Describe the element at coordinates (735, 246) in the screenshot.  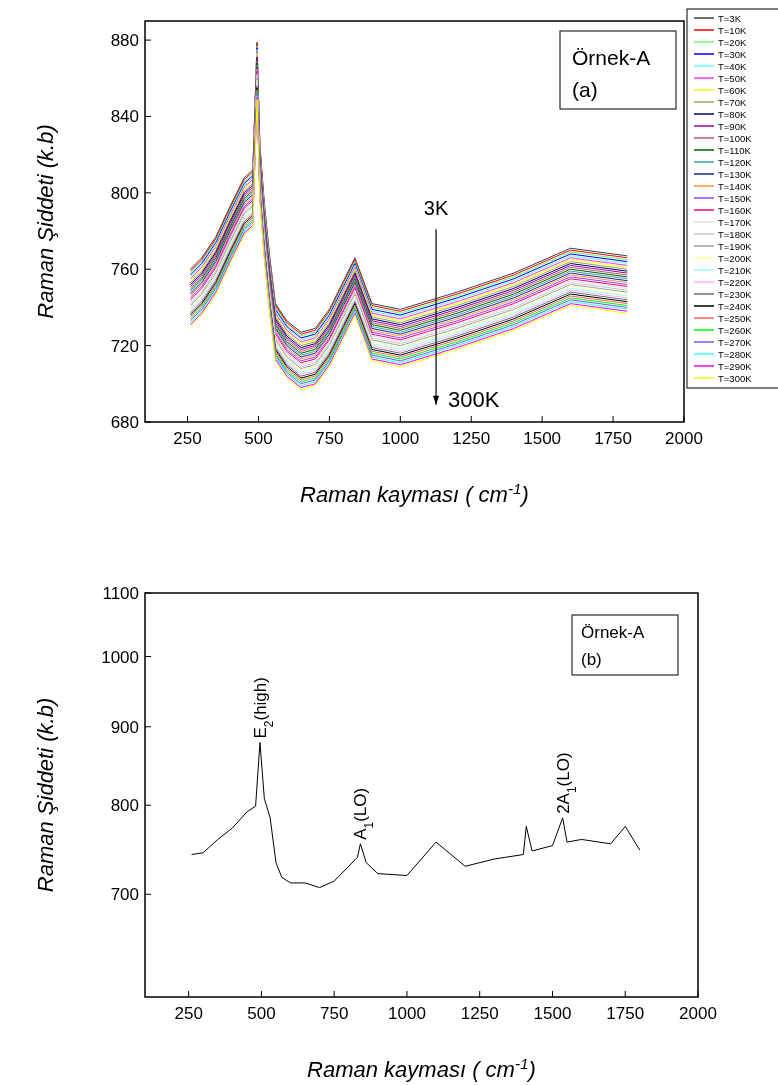
I see `legend-label: T=190K` at that location.